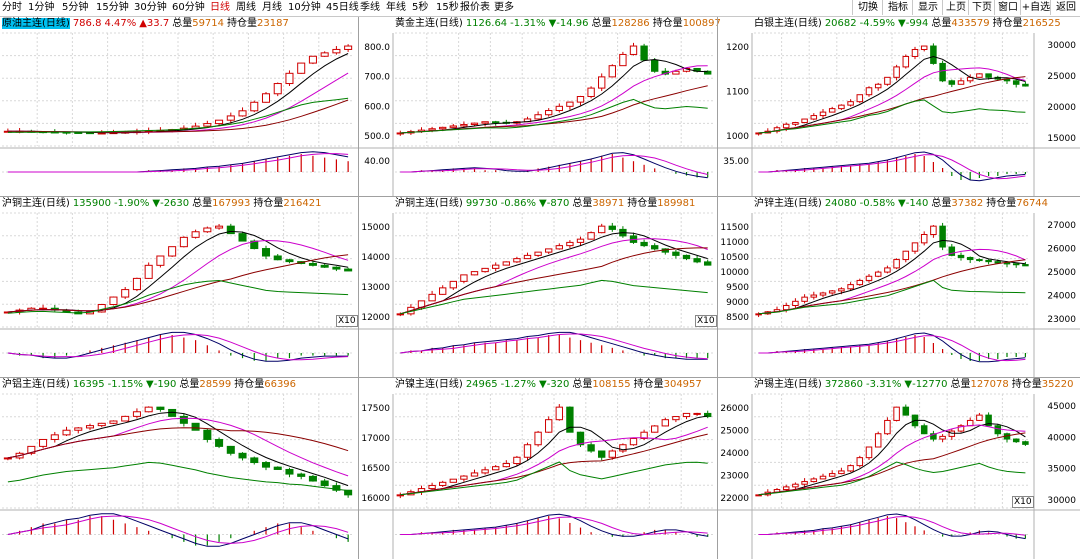 This screenshot has height=559, width=1080. I want to click on y-tick-label: 1100, so click(737, 93).